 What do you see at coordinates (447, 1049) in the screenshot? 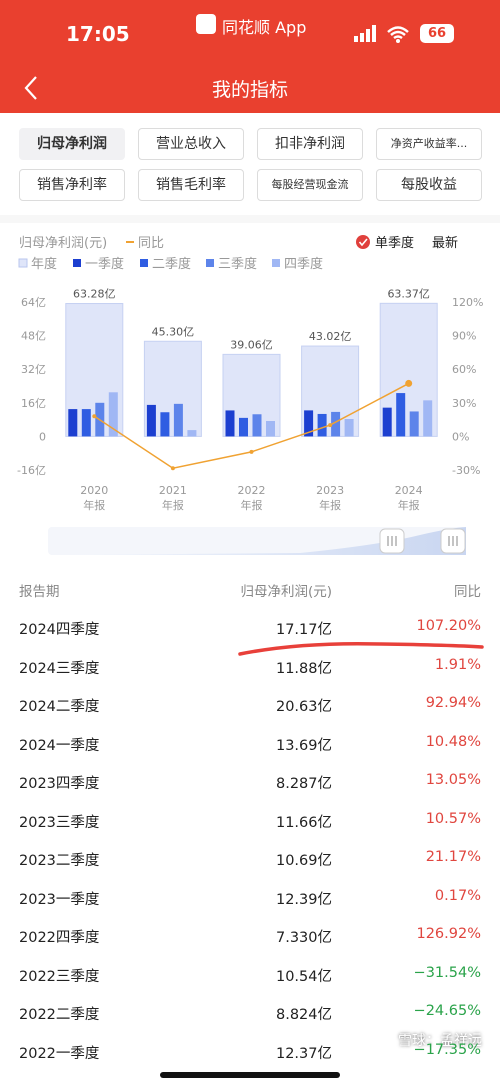
I see `table-cell: −17.35%` at bounding box center [447, 1049].